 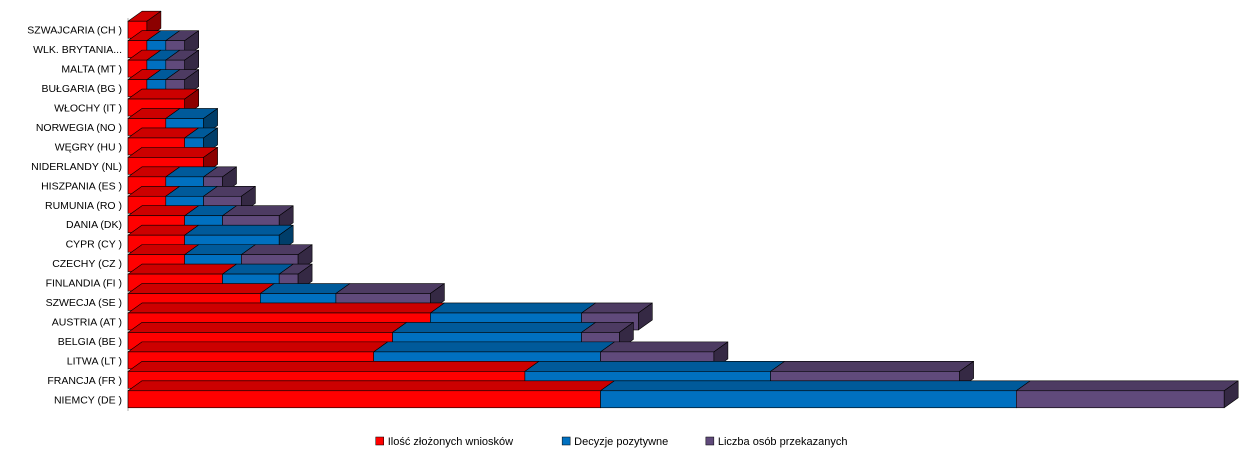 What do you see at coordinates (84, 381) in the screenshot?
I see `category-label: FRANCJA (FR )` at bounding box center [84, 381].